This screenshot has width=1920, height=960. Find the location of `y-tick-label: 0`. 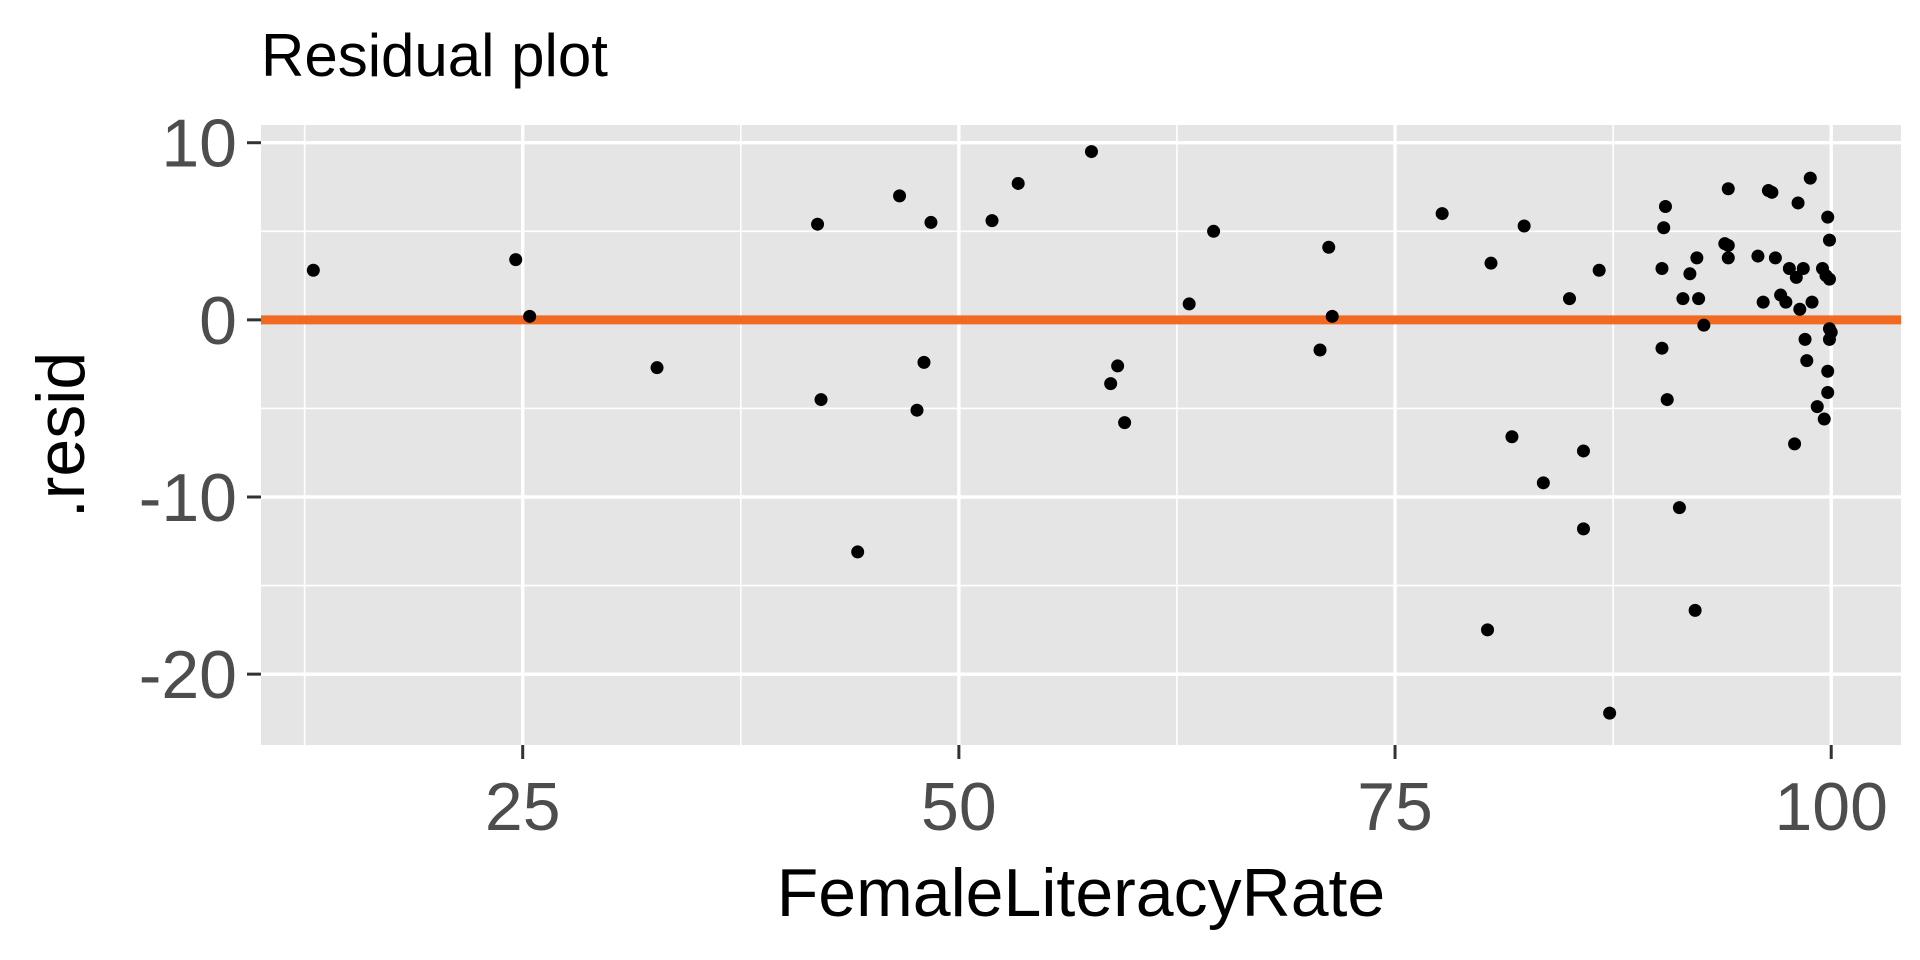

y-tick-label: 0 is located at coordinates (218, 321).